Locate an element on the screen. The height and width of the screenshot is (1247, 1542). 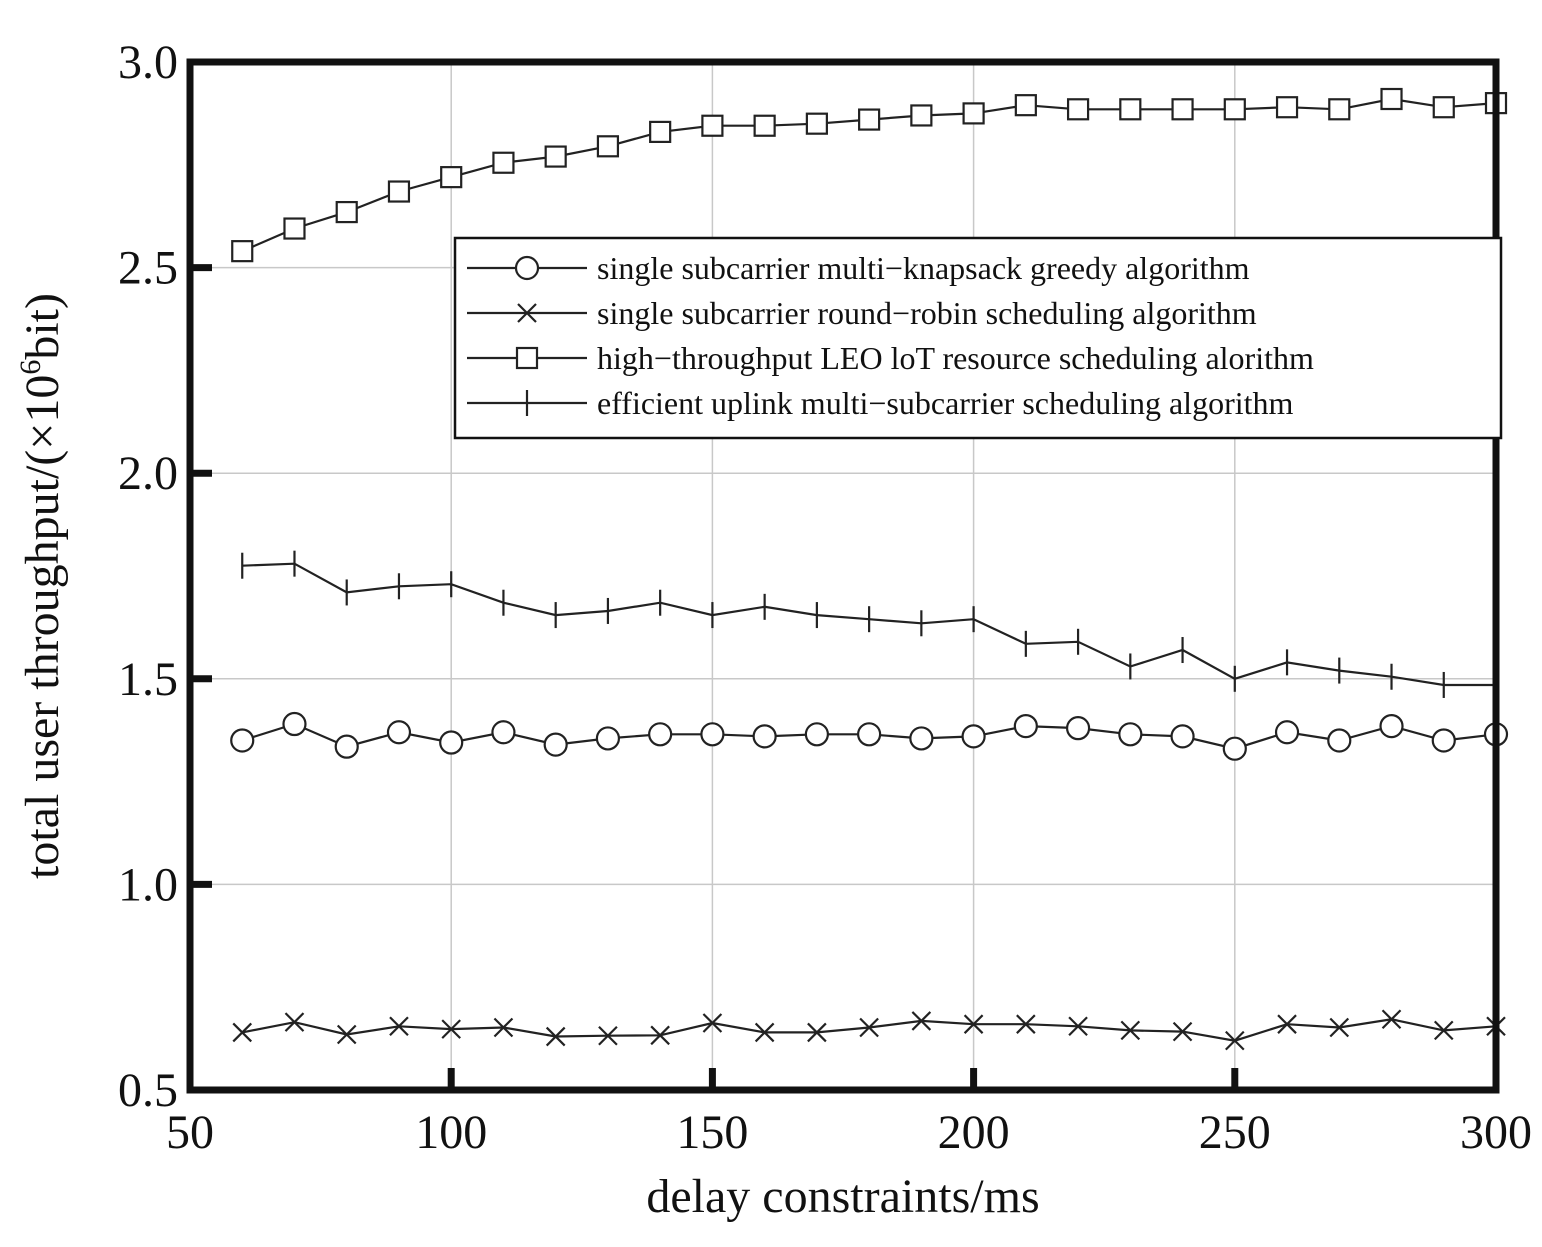
y-tick-label: 2.0 is located at coordinates (148, 473).